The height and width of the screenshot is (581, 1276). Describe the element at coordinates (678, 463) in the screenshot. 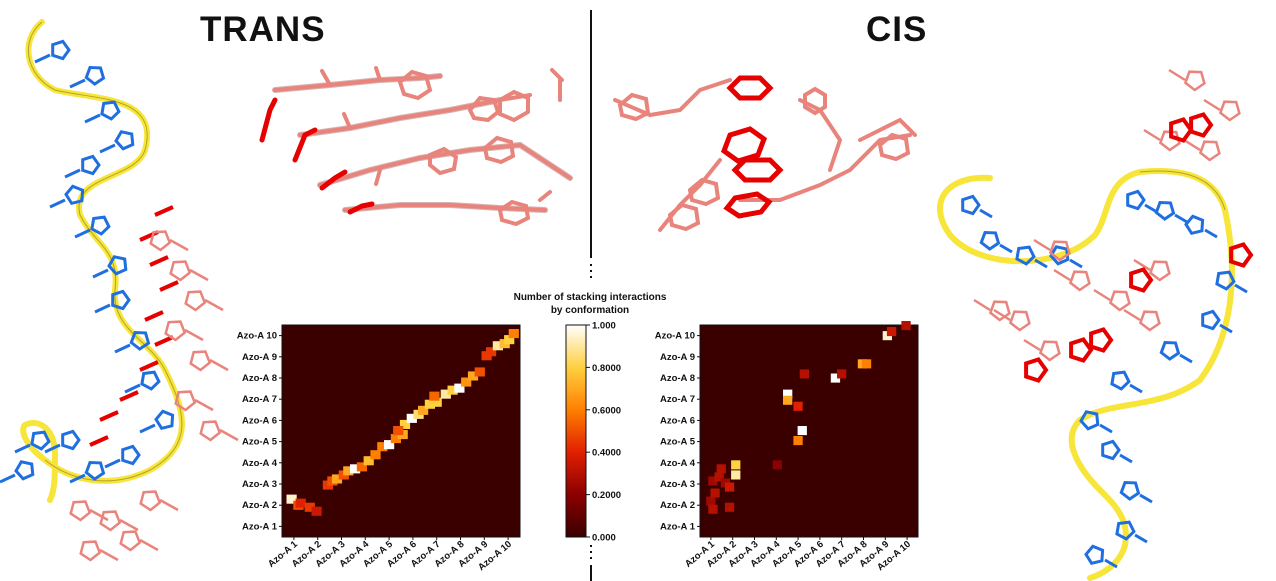

I see `cis-heatmap-y-tick-label: Azo-A 4` at that location.